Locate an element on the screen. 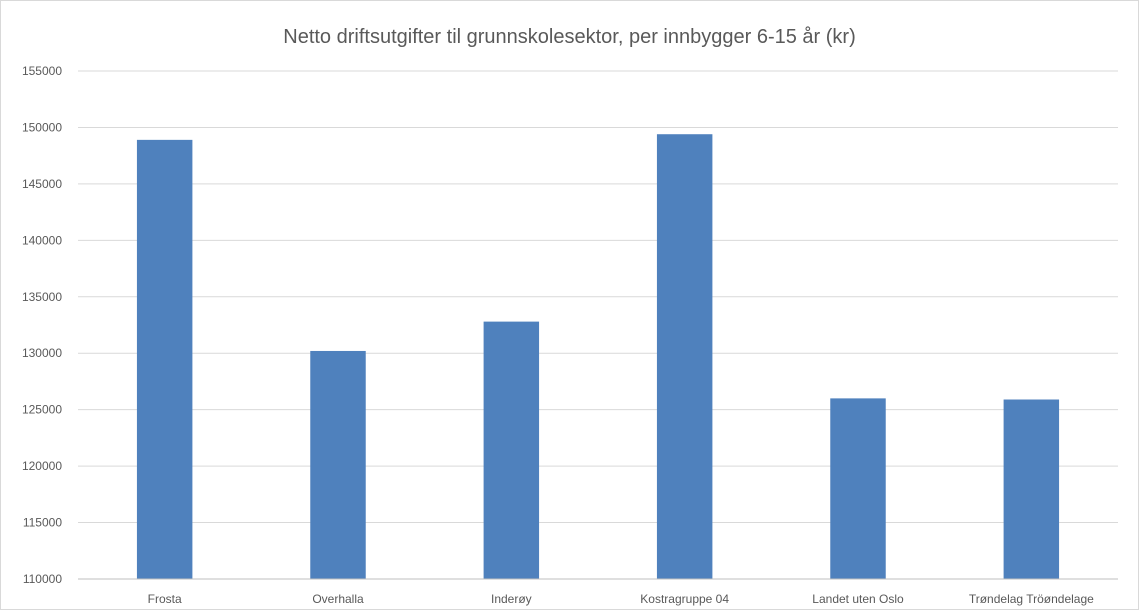 The image size is (1139, 610). x-tick-label: Frosta is located at coordinates (165, 599).